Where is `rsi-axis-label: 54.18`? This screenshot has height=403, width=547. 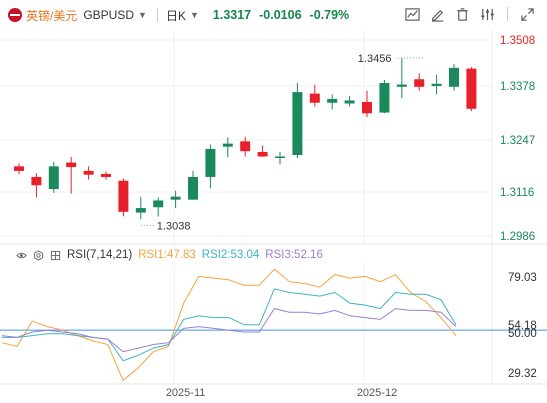
rsi-axis-label: 54.18 is located at coordinates (522, 326).